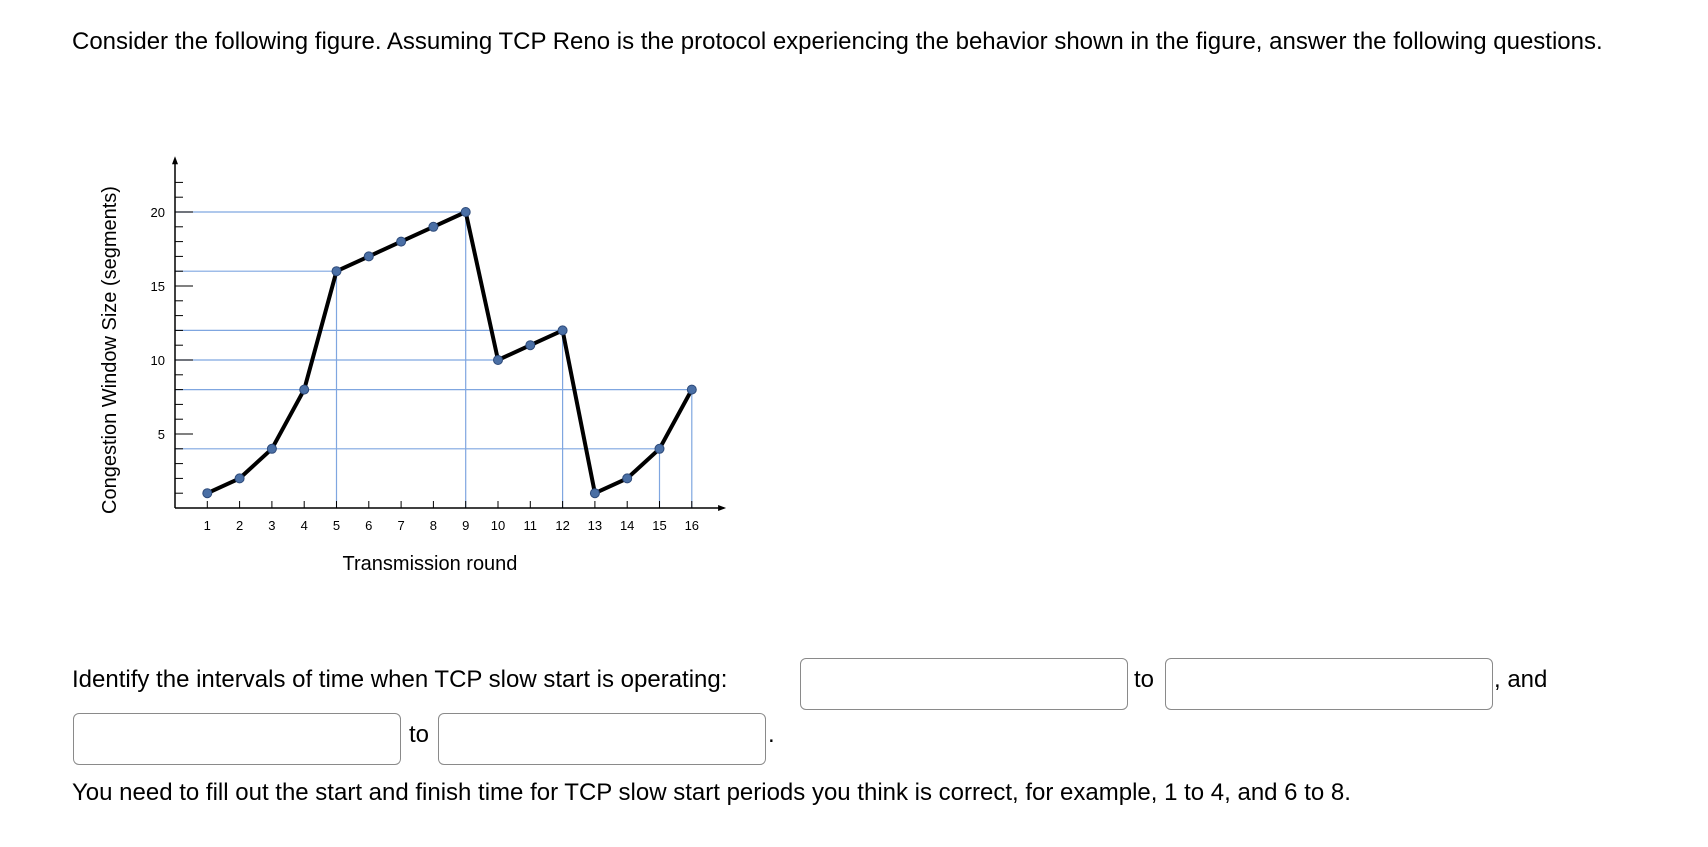 Image resolution: width=1708 pixels, height=847 pixels. What do you see at coordinates (692, 525) in the screenshot?
I see `x-tick-label: 16` at bounding box center [692, 525].